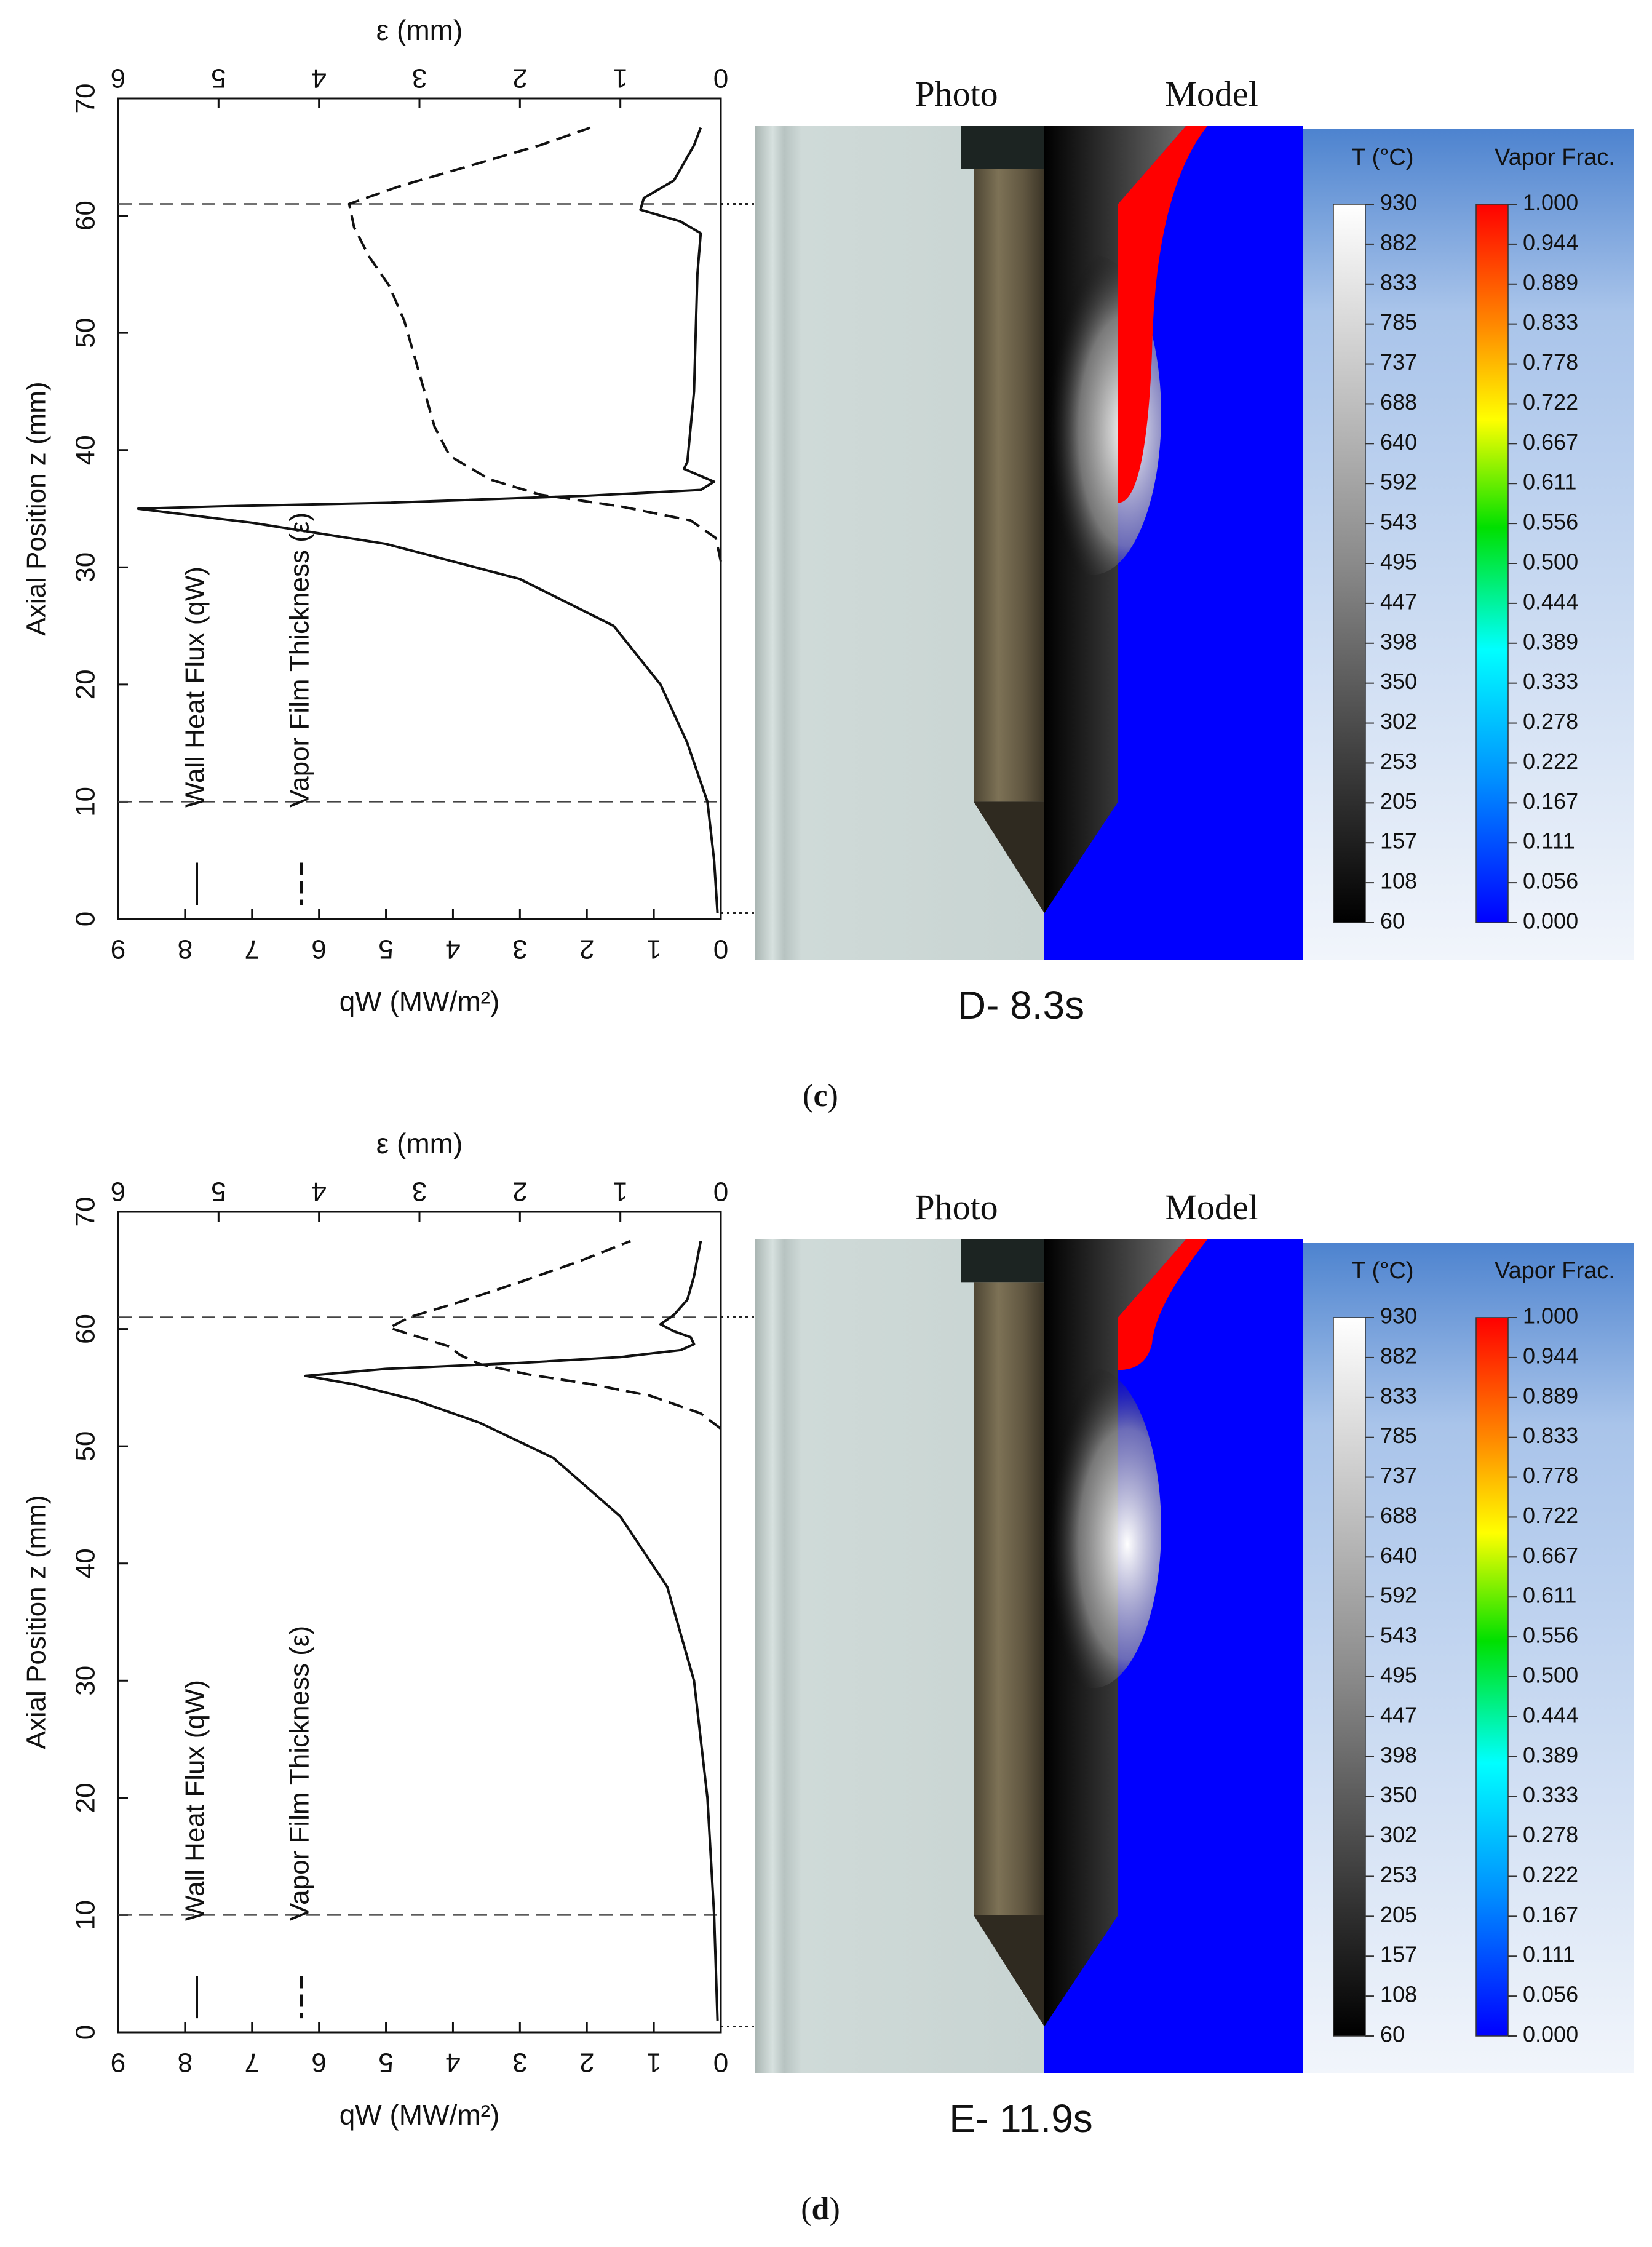 The image size is (1652, 2247). What do you see at coordinates (86, 1798) in the screenshot?
I see `y-tick-label: 20` at bounding box center [86, 1798].